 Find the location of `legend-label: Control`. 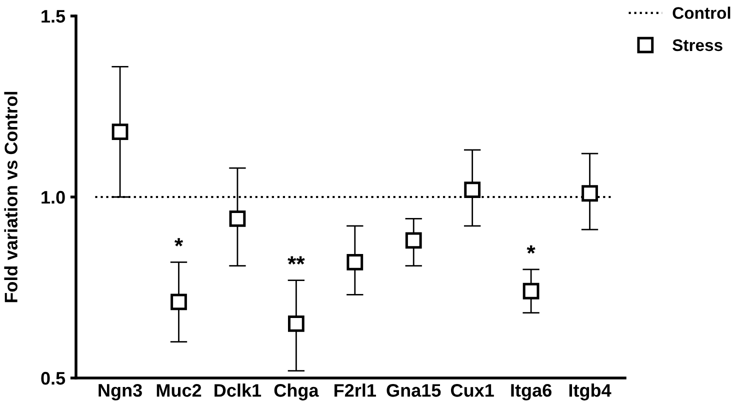

legend-label: Control is located at coordinates (701, 12).